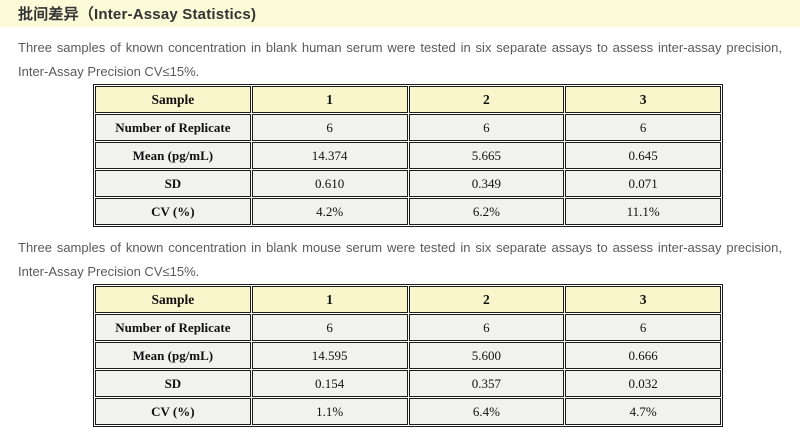 Image resolution: width=800 pixels, height=434 pixels. I want to click on value-cell: 0.032, so click(643, 383).